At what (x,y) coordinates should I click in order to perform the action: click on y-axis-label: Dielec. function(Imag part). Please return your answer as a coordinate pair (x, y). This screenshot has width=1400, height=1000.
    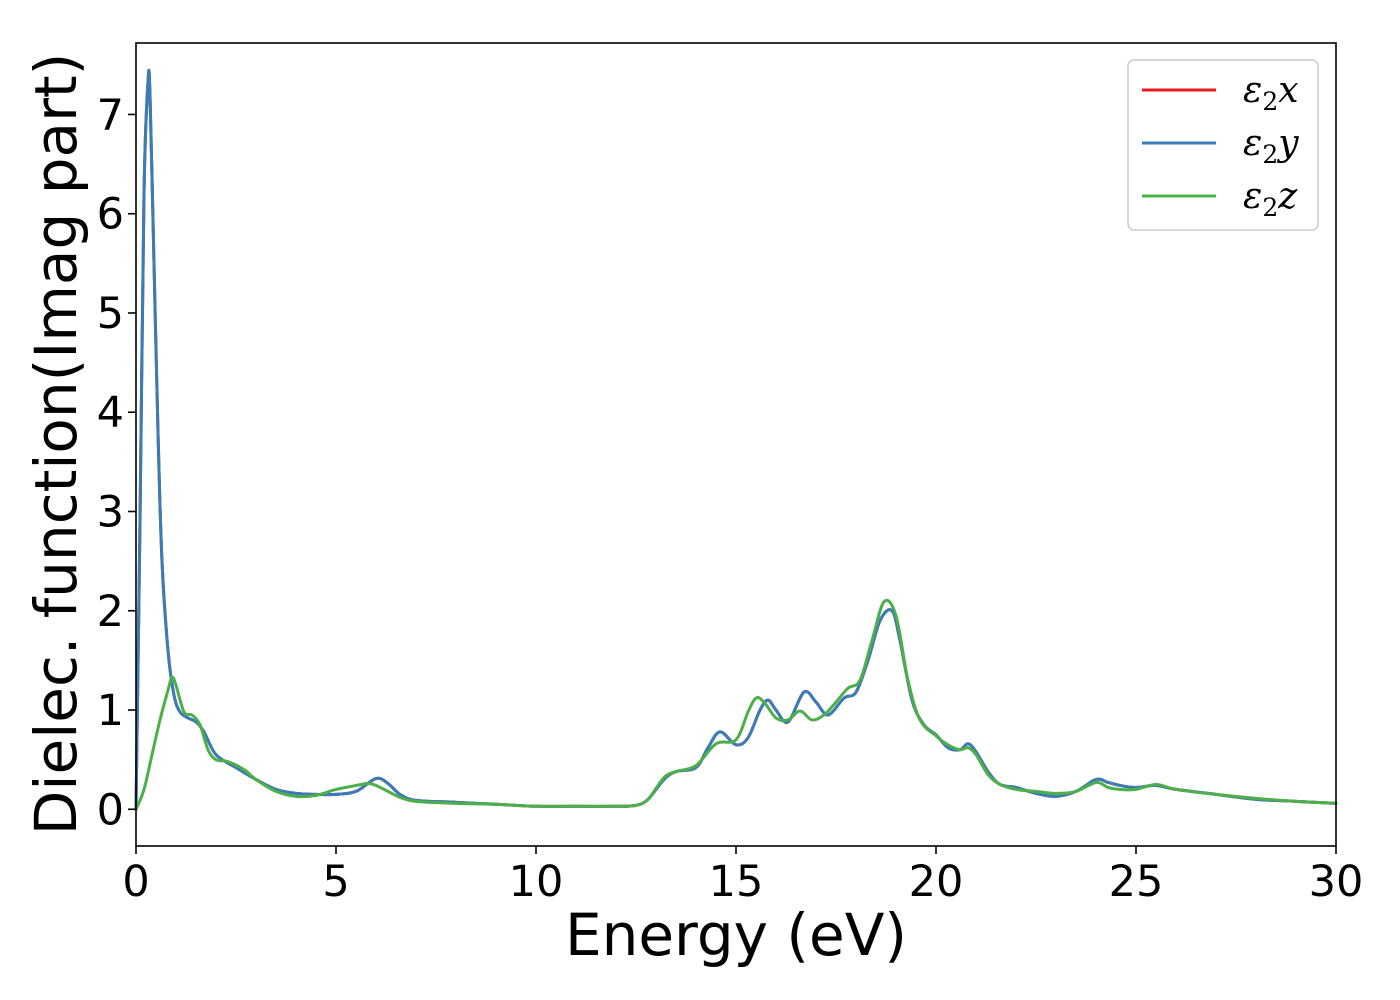
    Looking at the image, I should click on (56, 444).